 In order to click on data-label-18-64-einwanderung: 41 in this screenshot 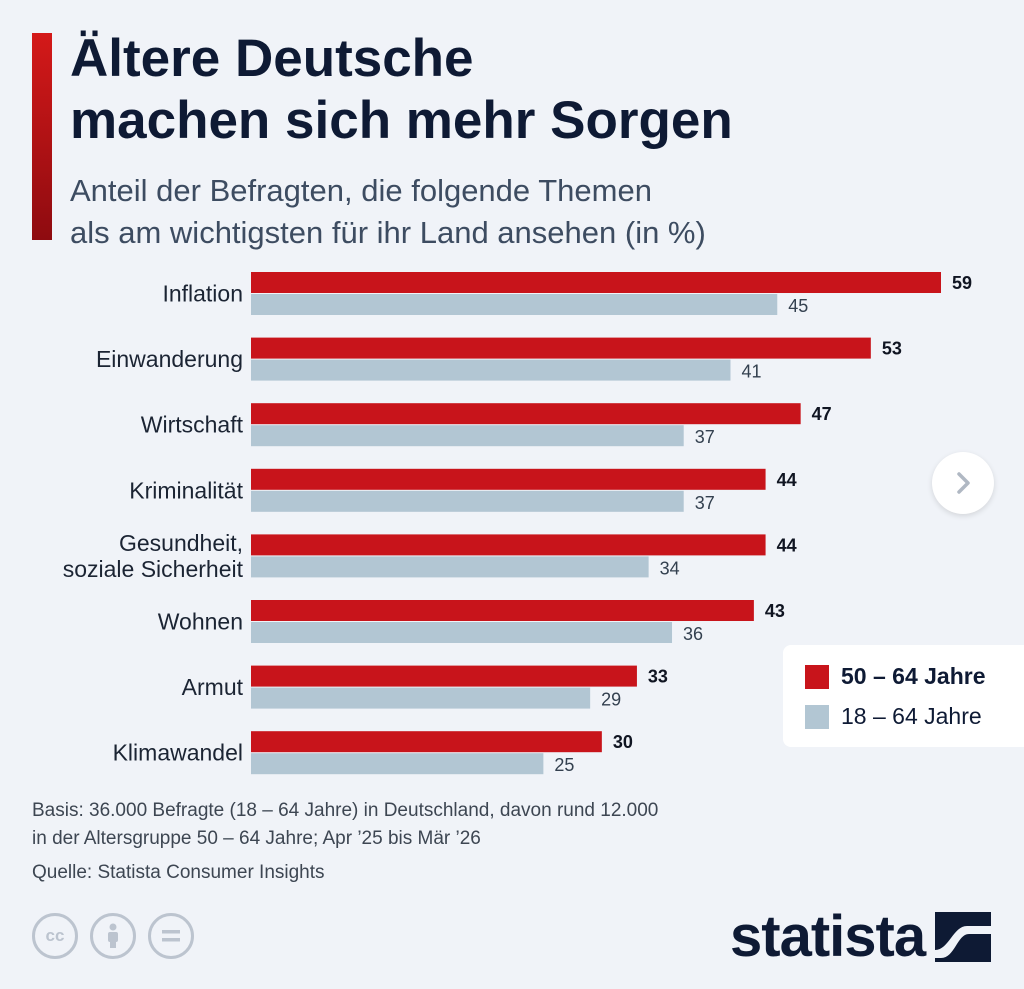, I will do `click(751, 372)`.